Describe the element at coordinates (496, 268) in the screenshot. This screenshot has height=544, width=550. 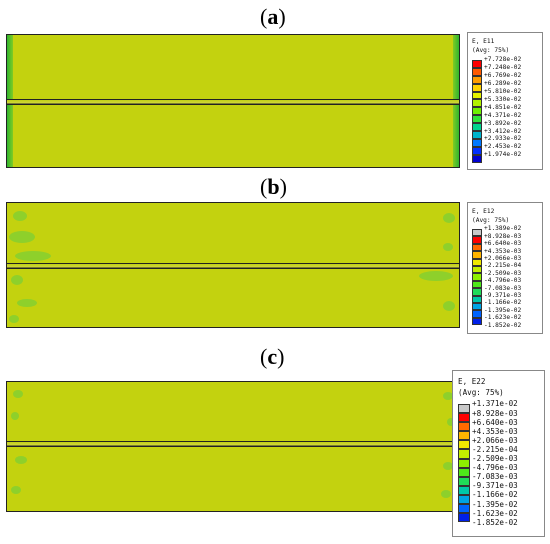
I see `legend-row: -2.215e-04` at that location.